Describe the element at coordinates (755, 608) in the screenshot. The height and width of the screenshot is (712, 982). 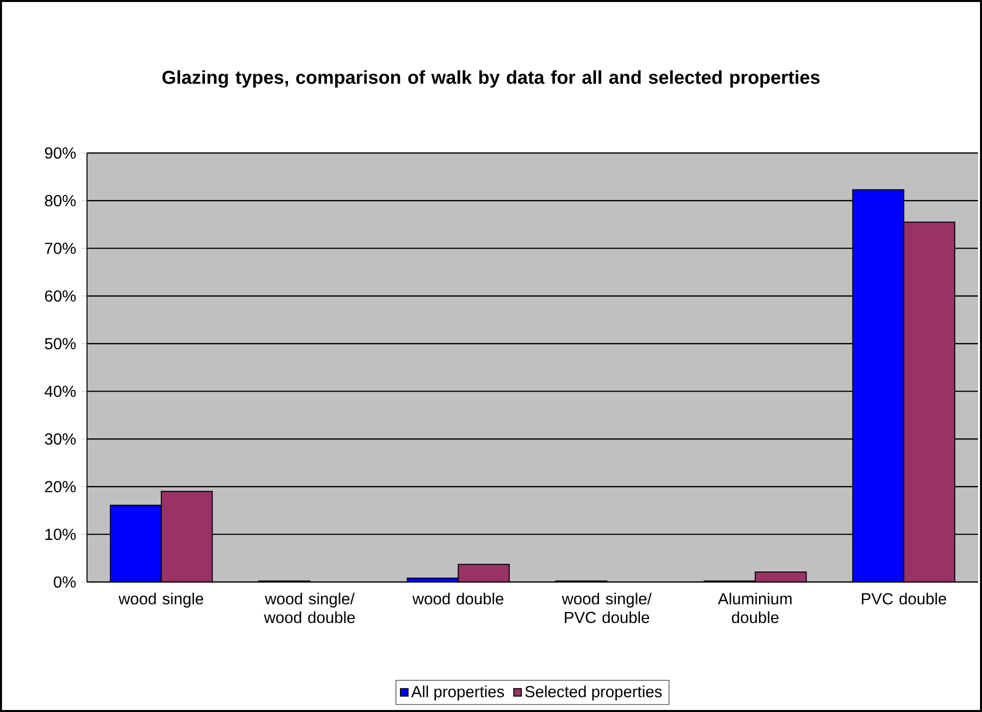
I see `x-tick-label: Aluminium double` at that location.